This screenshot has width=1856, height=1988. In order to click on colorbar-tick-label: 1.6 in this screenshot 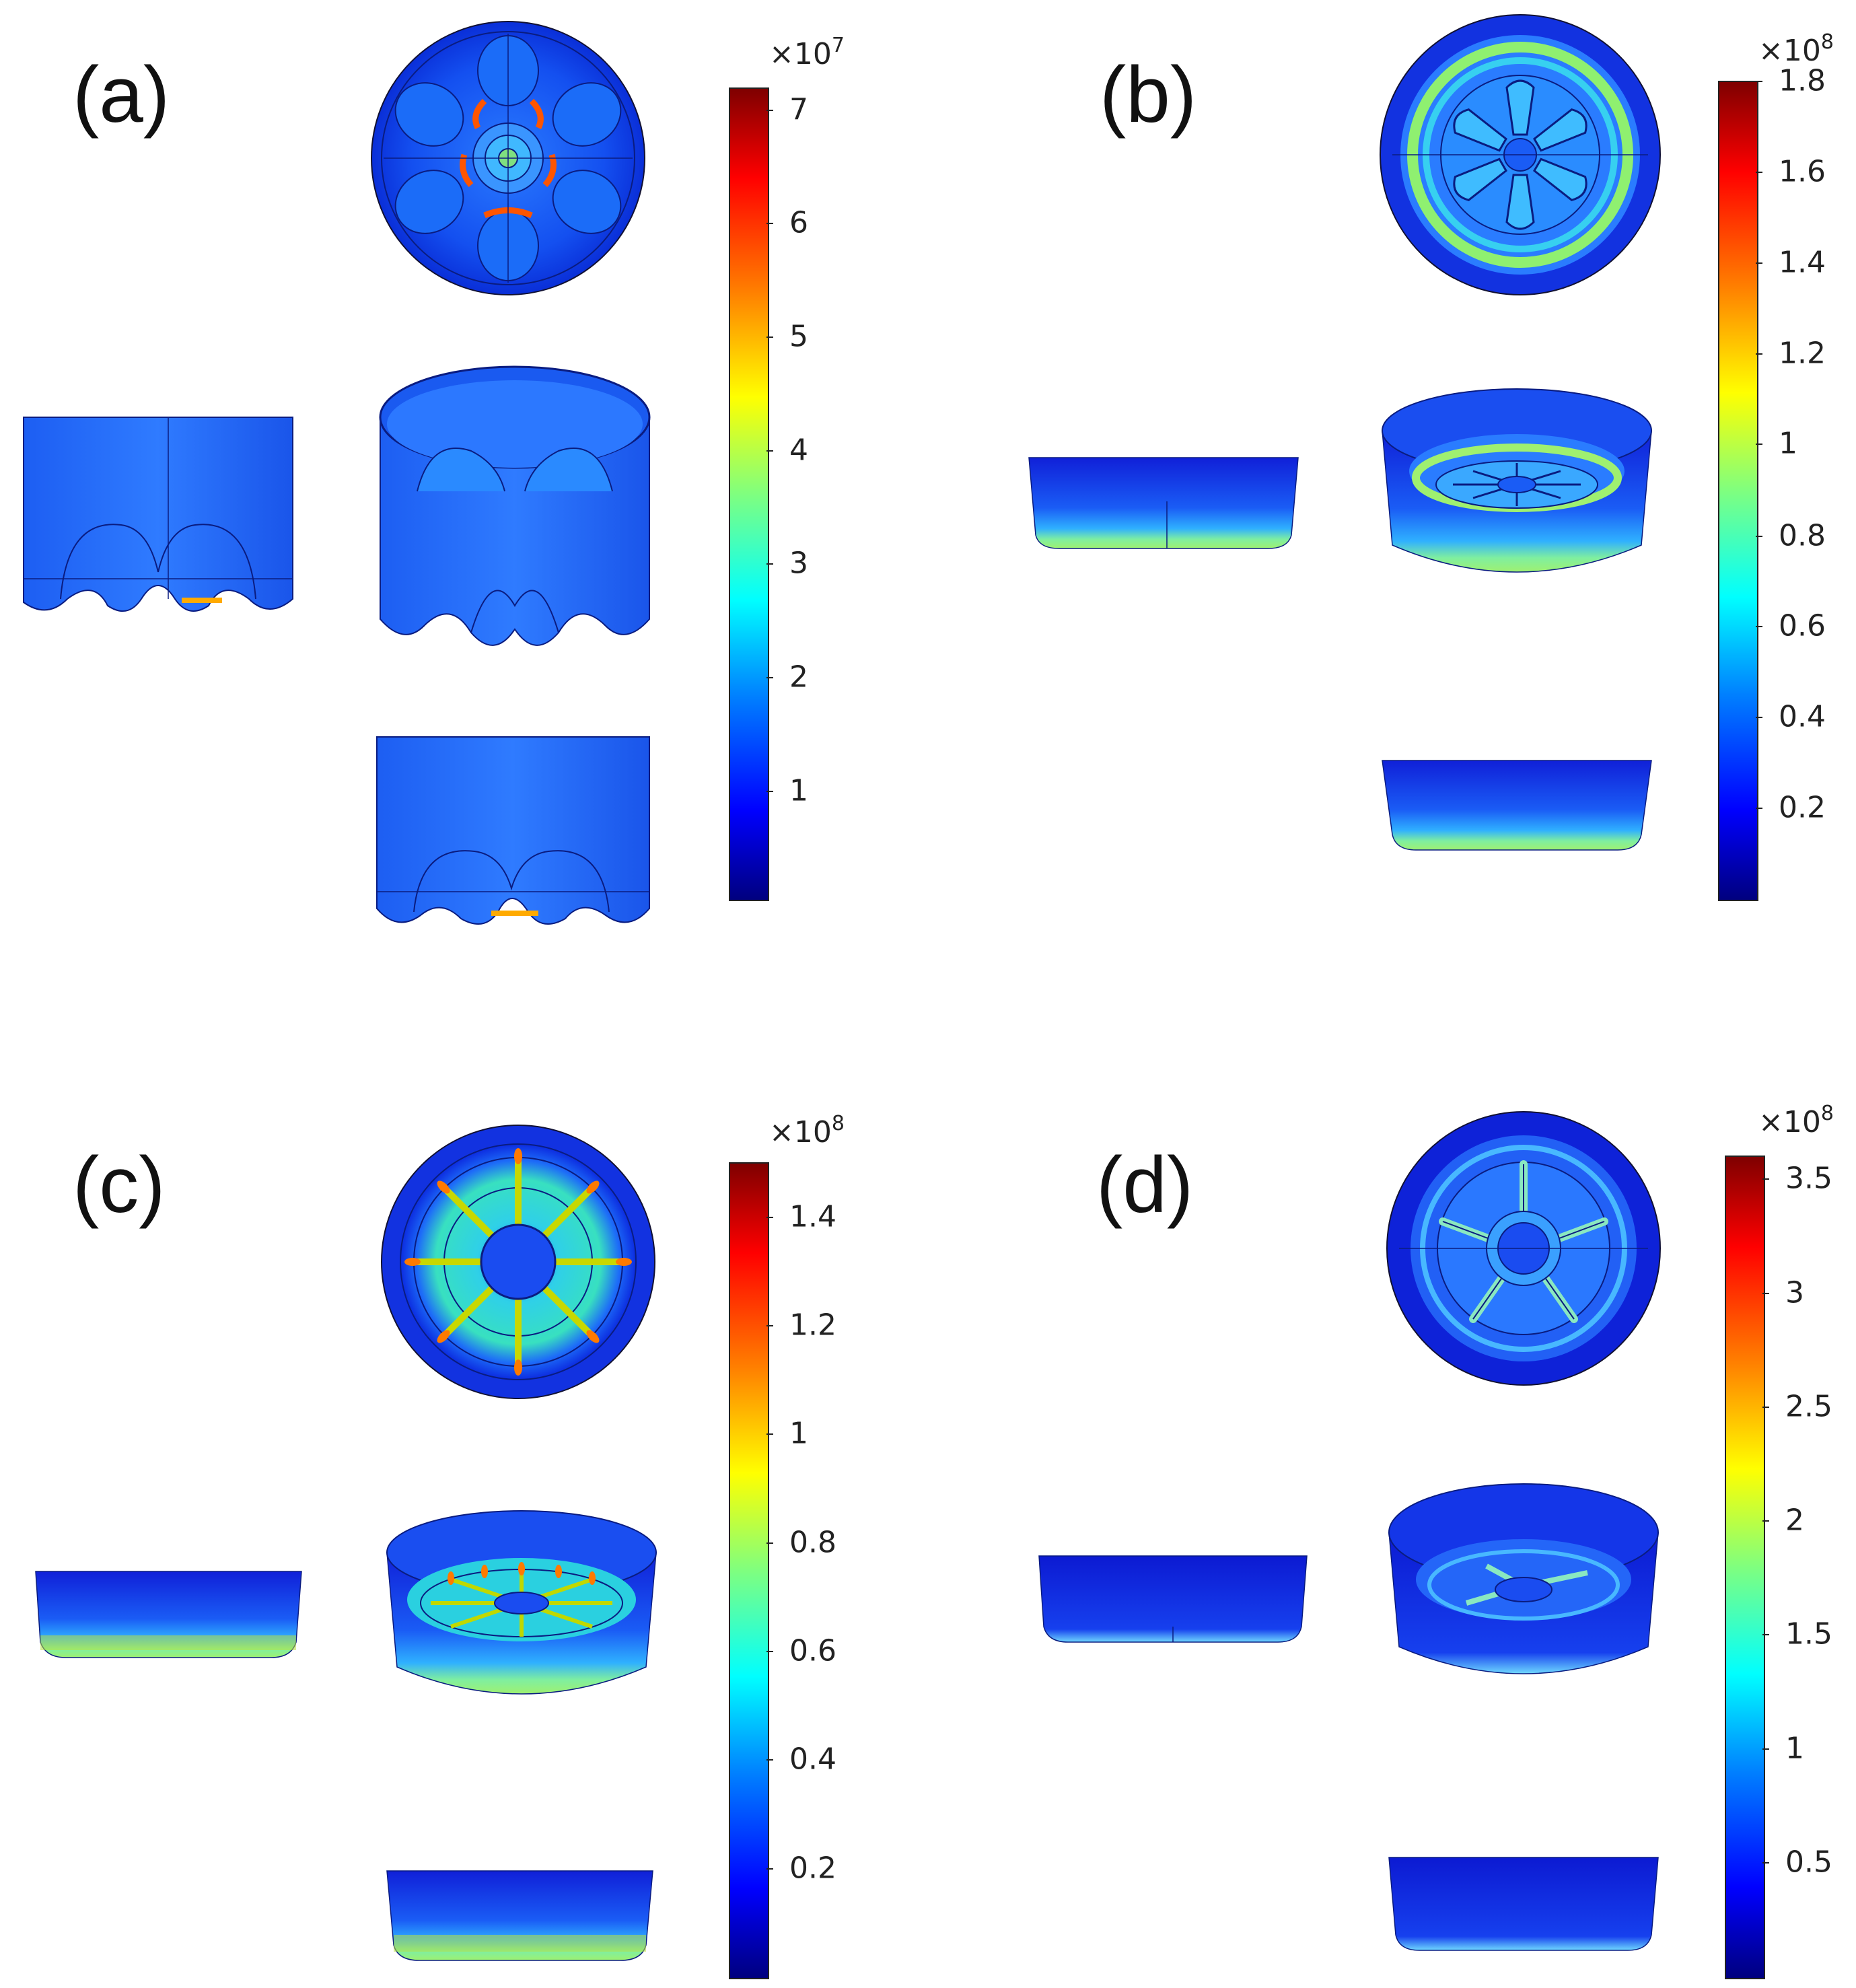, I will do `click(1802, 171)`.